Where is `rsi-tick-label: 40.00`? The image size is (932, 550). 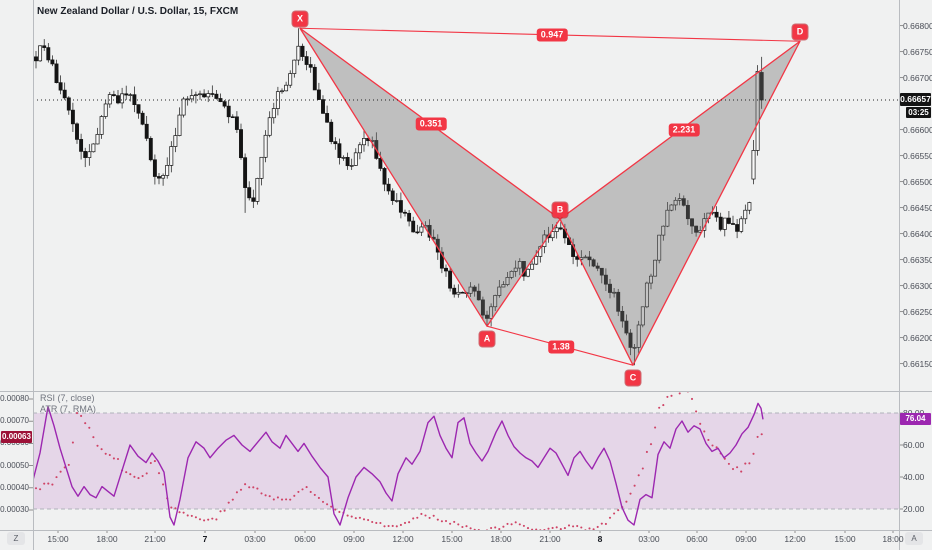 rsi-tick-label: 40.00 is located at coordinates (914, 477).